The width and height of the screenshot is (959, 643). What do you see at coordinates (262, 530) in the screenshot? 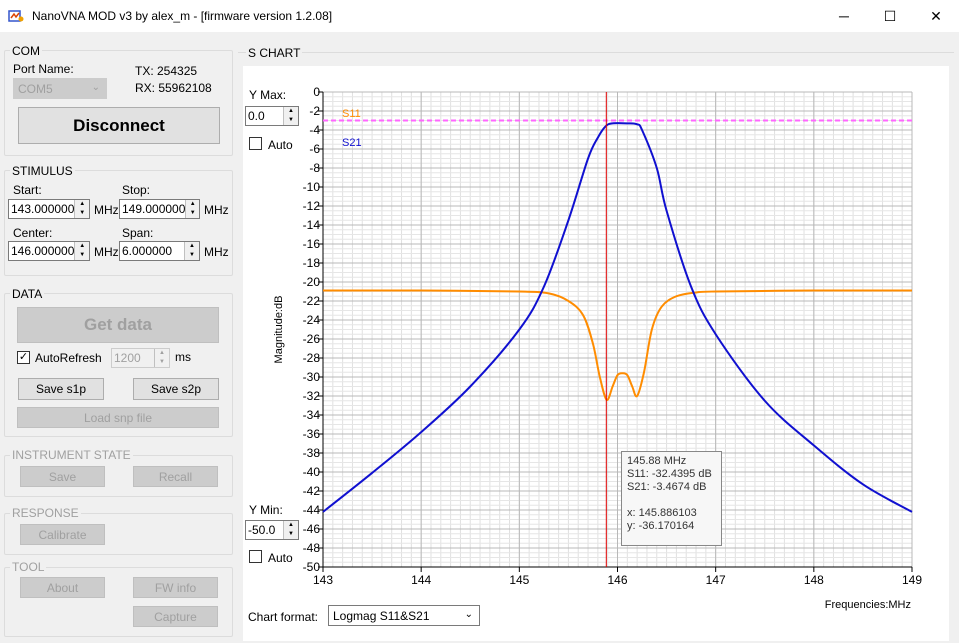
I see `ymin-value: -50.0` at bounding box center [262, 530].